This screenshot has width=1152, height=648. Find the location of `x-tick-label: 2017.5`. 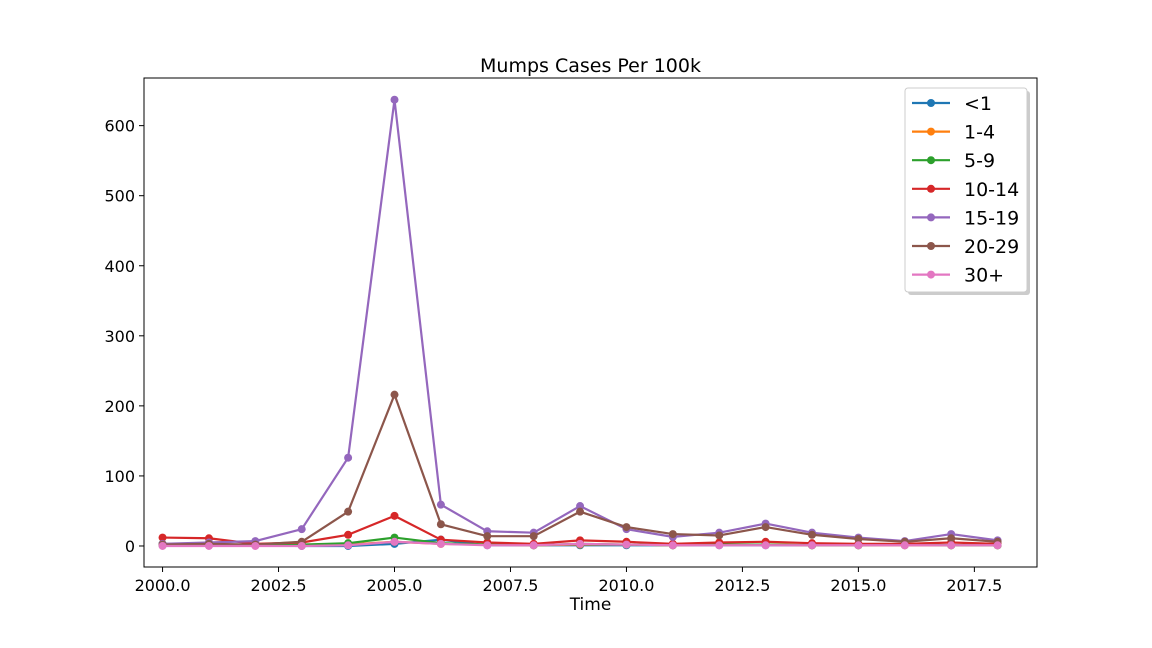

x-tick-label: 2017.5 is located at coordinates (974, 585).